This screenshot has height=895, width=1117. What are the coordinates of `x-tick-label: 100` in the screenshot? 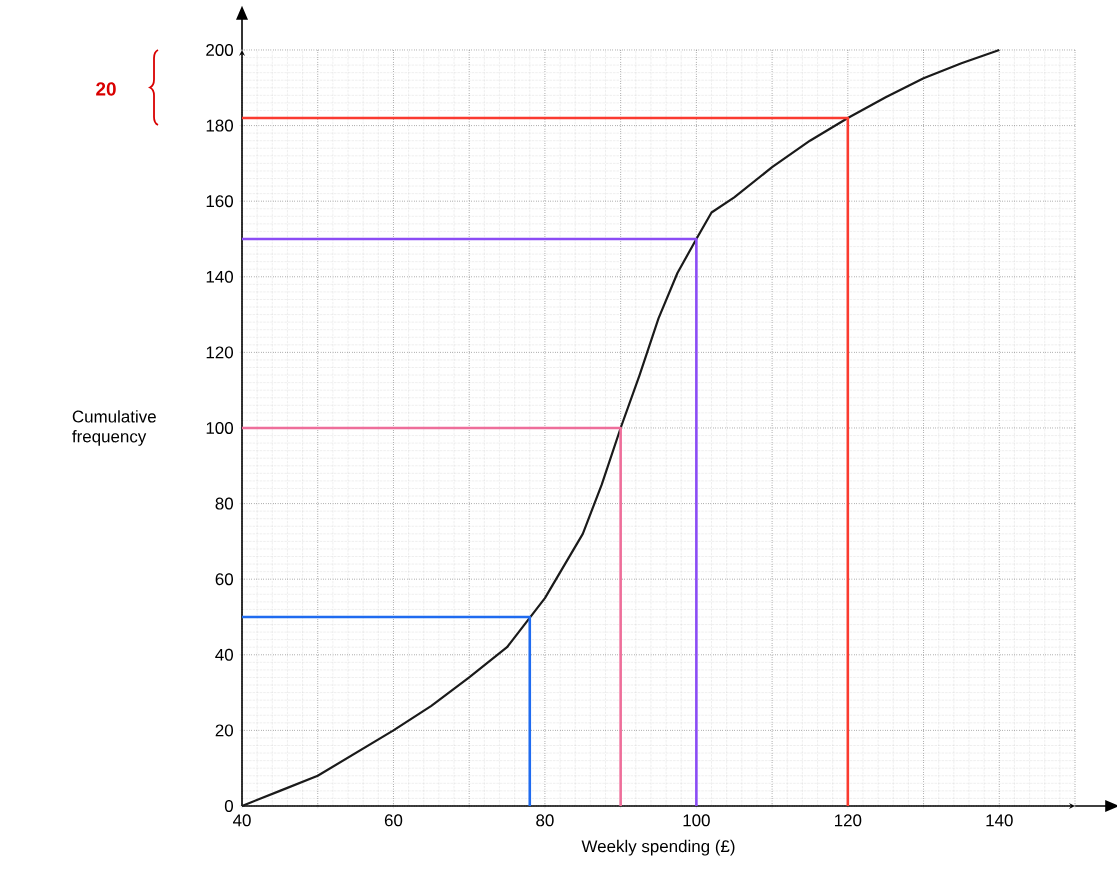 It's located at (696, 820).